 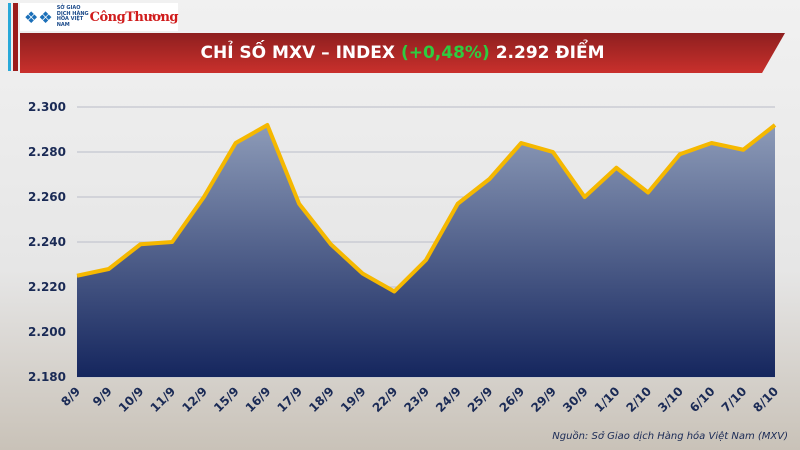 I want to click on x-tick-label: 7/10, so click(x=734, y=399).